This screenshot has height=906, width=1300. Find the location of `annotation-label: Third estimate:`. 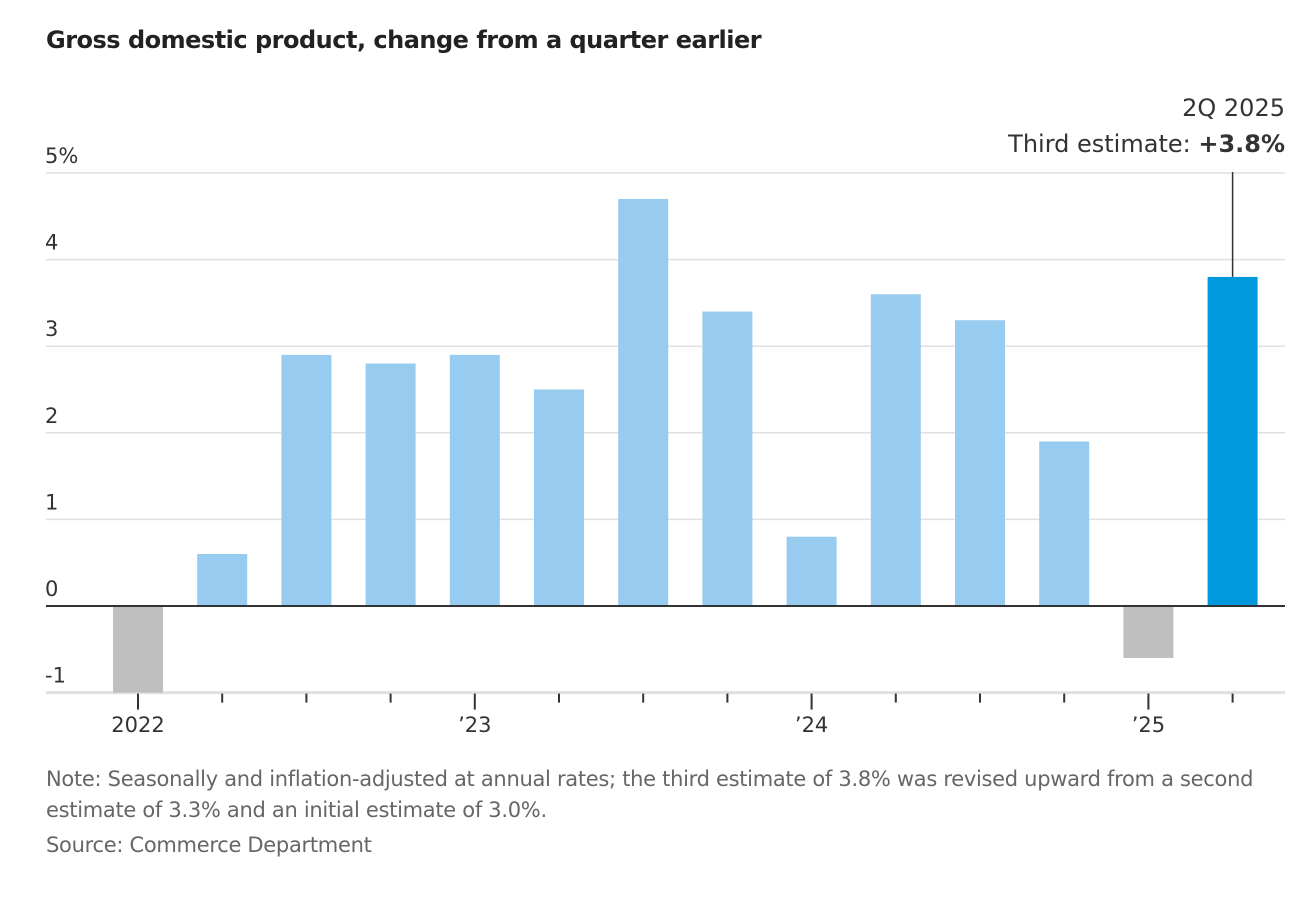

annotation-label: Third estimate: is located at coordinates (1102, 144).